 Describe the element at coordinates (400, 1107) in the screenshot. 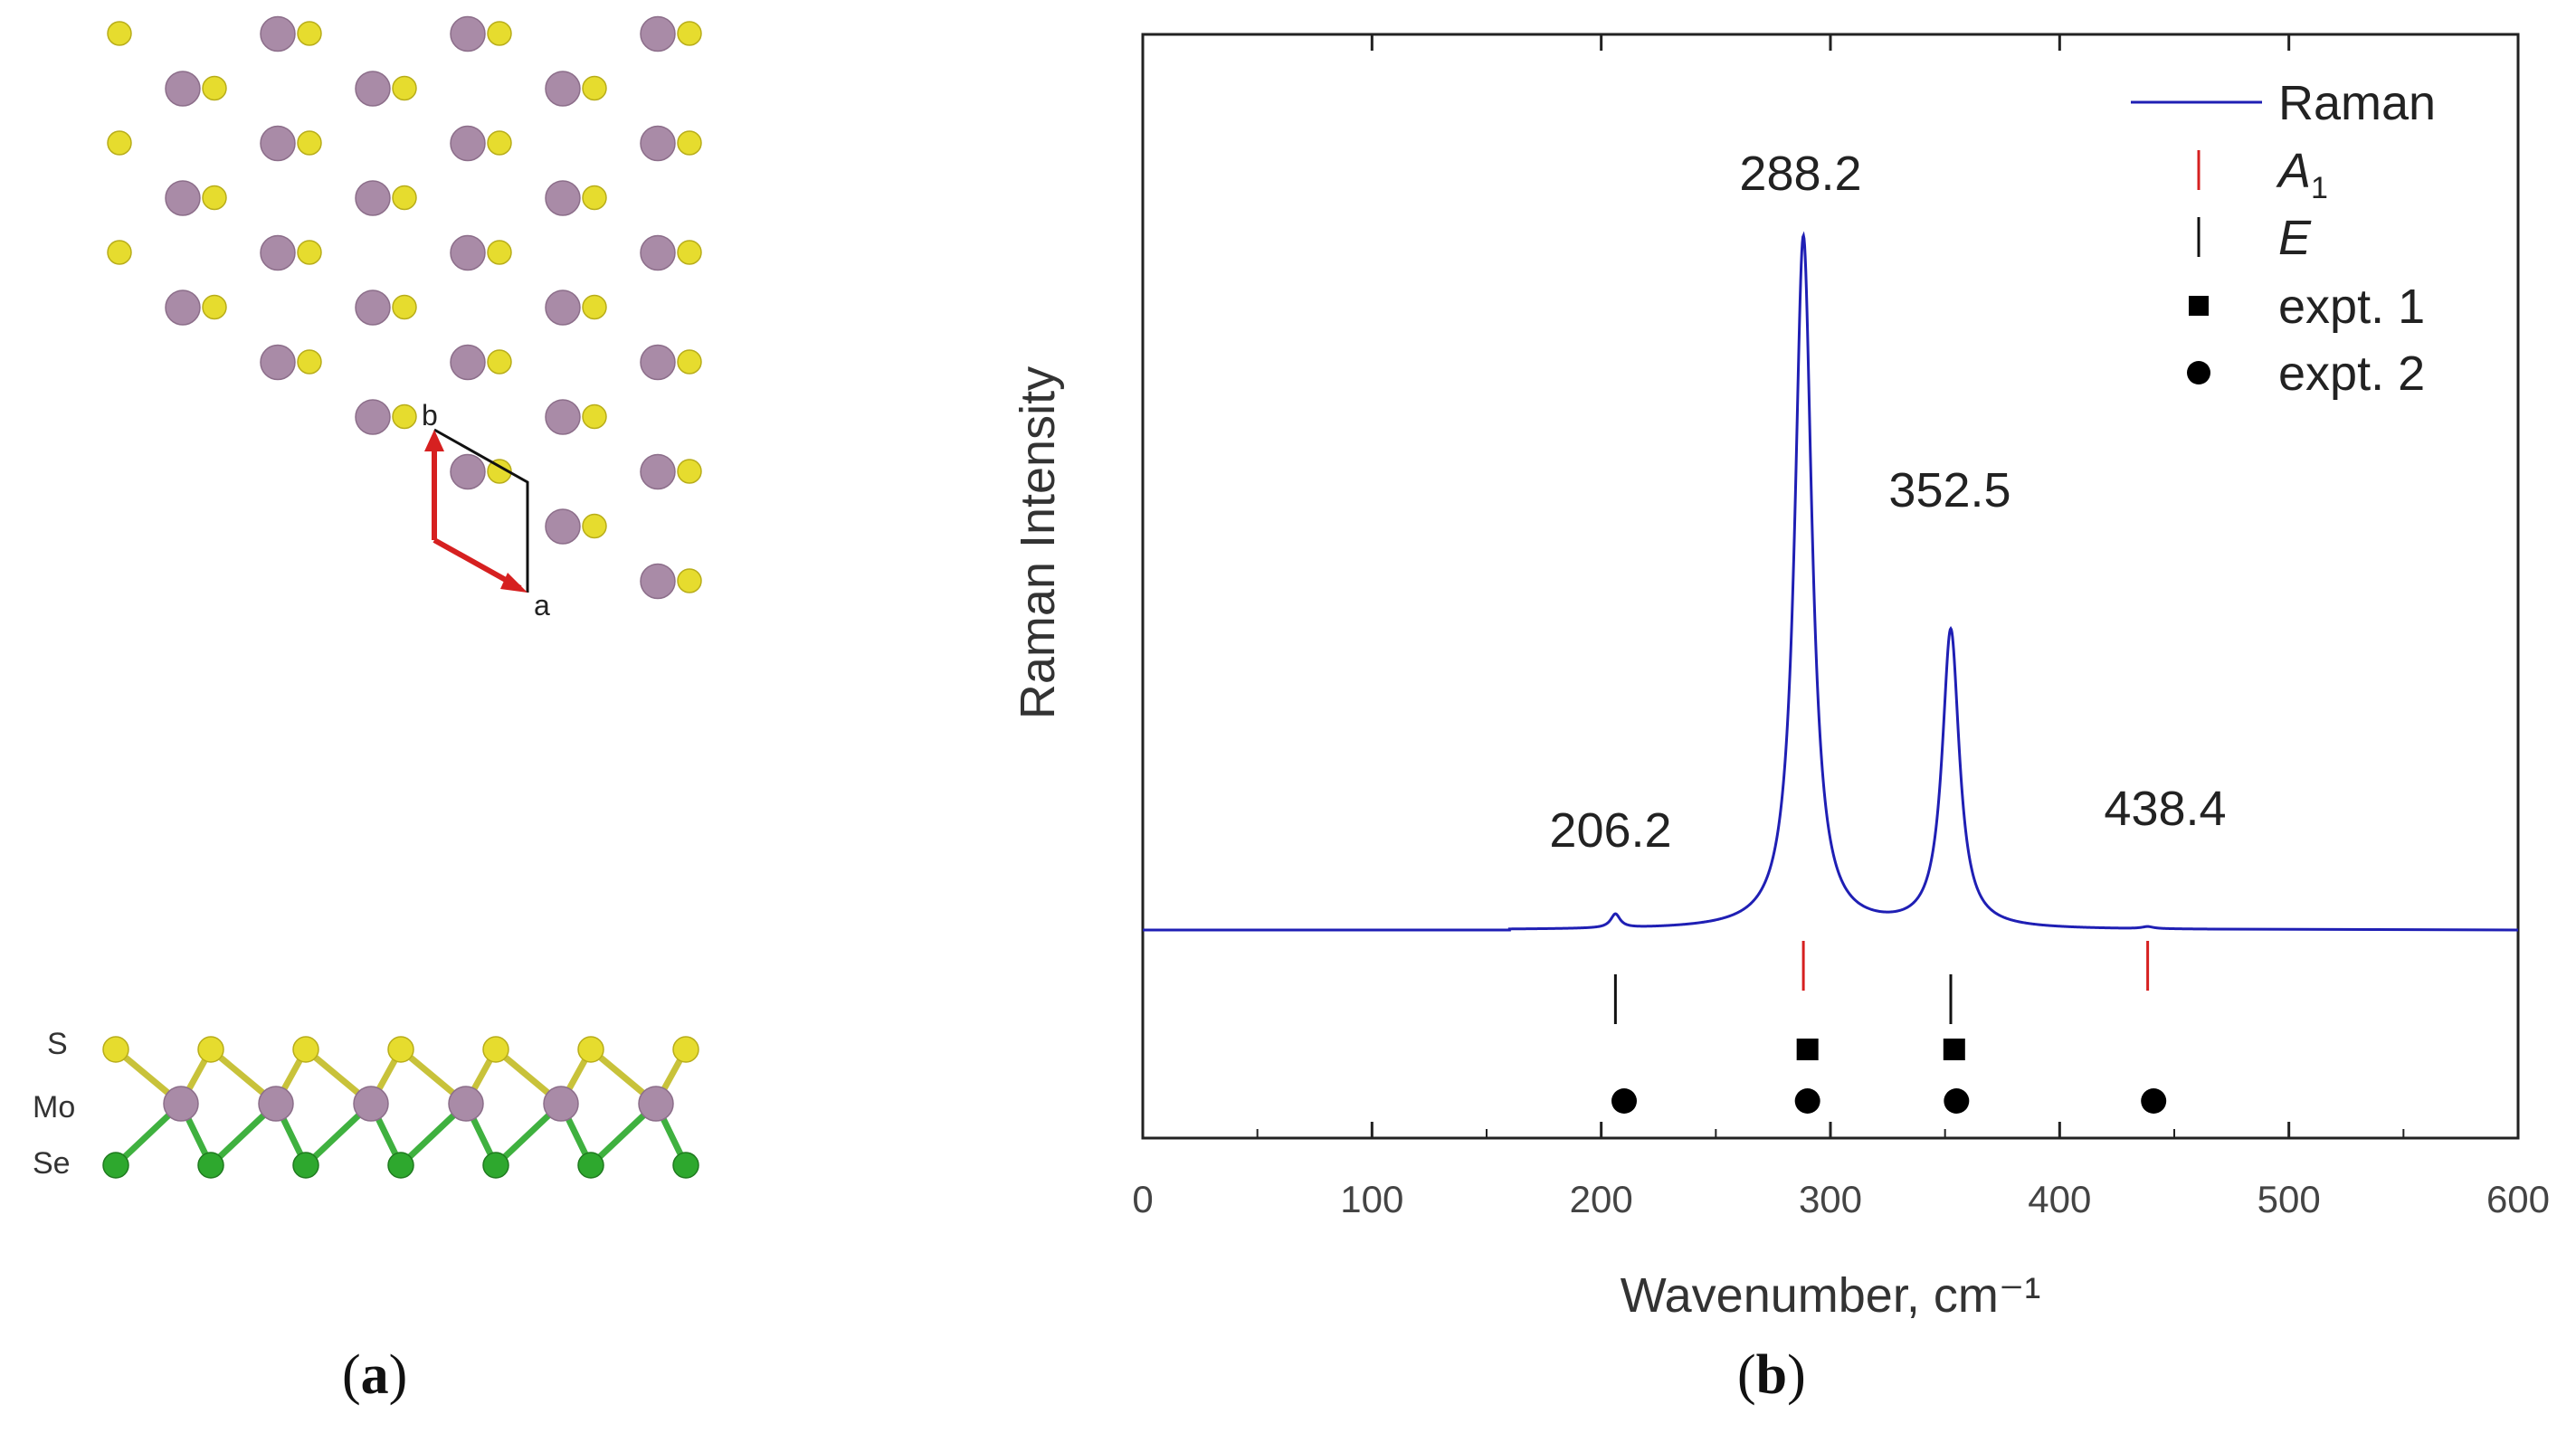

I see `side-view` at that location.